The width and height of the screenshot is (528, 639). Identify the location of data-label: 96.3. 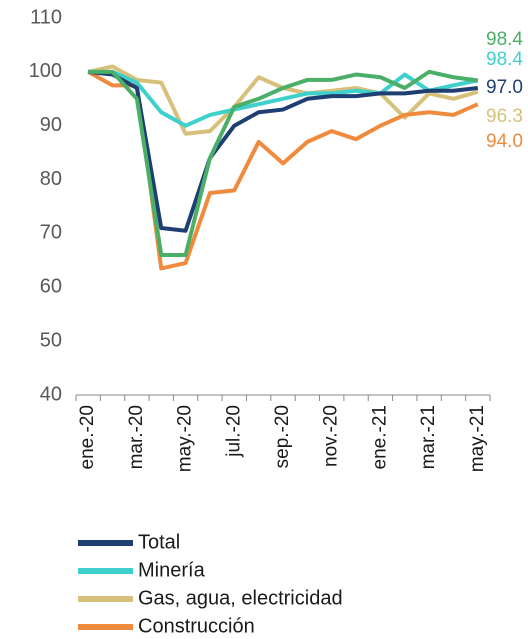
(504, 116).